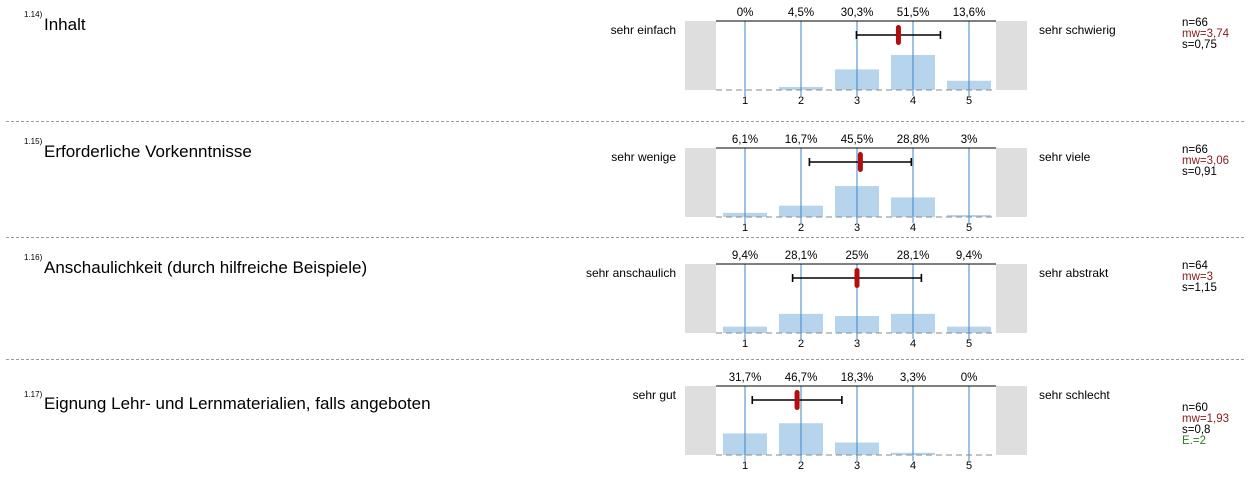 The width and height of the screenshot is (1250, 489). I want to click on pct-label-4: 3,3%, so click(913, 378).